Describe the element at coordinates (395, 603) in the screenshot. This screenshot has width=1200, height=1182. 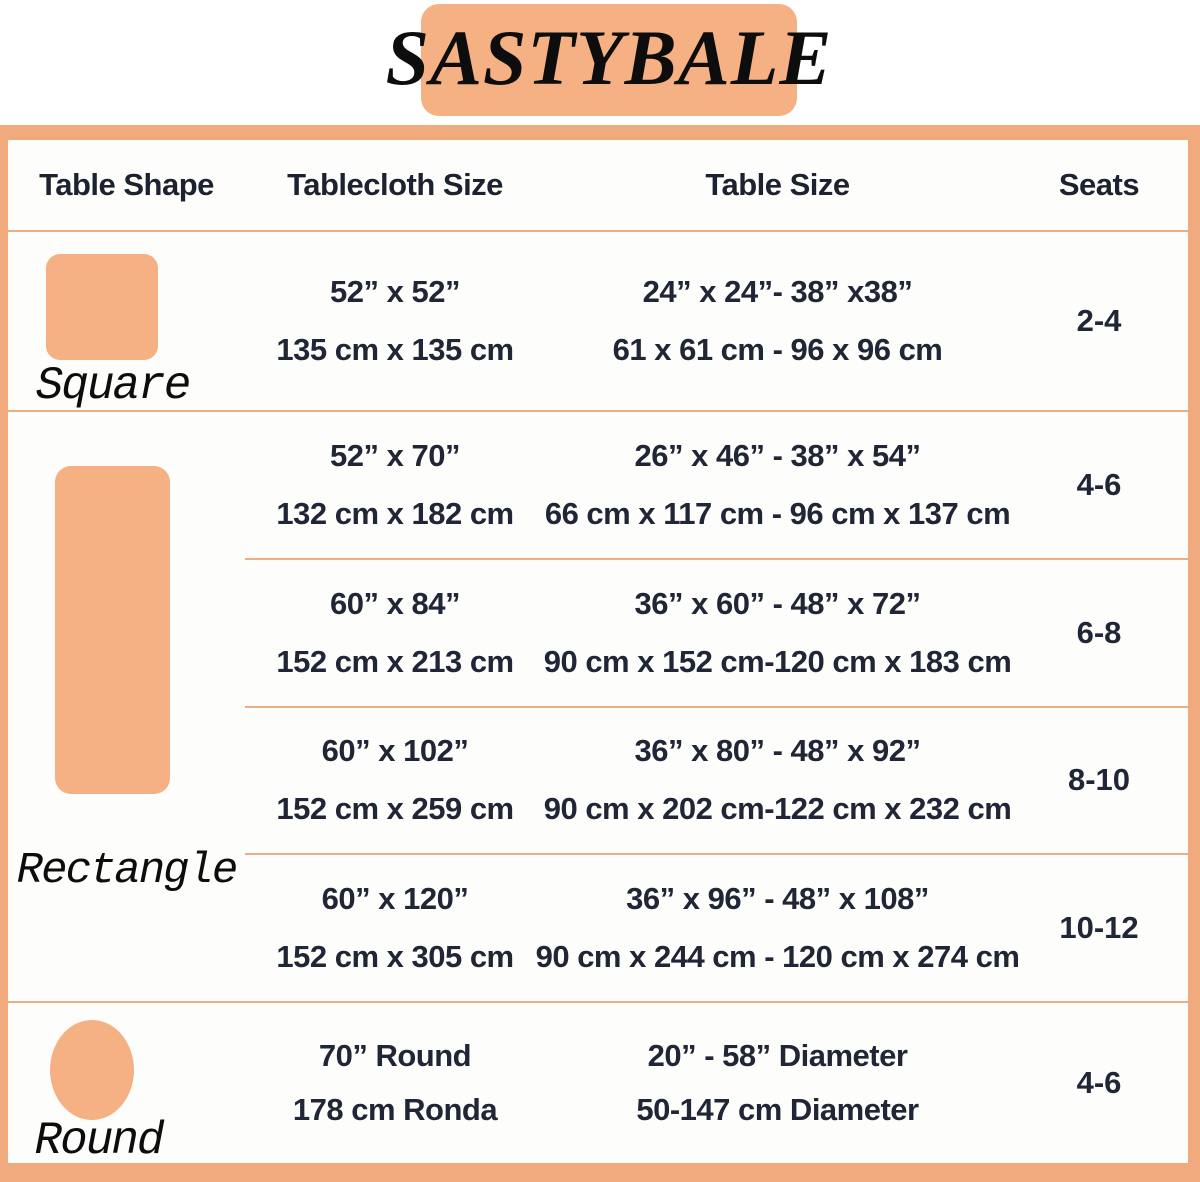
I see `tablecloth-size-inches: 60” x 84”` at that location.